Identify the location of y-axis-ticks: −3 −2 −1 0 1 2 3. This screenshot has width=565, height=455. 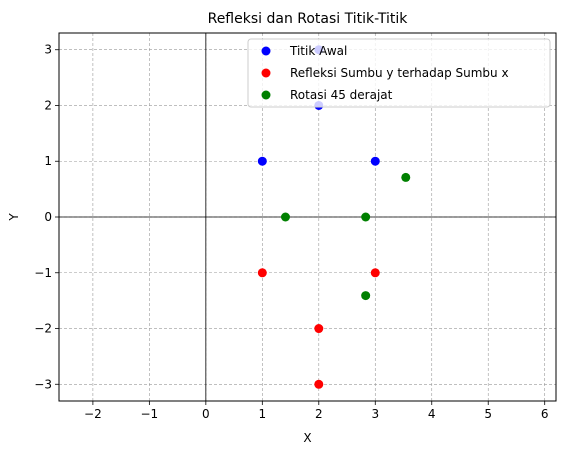
(46, 217).